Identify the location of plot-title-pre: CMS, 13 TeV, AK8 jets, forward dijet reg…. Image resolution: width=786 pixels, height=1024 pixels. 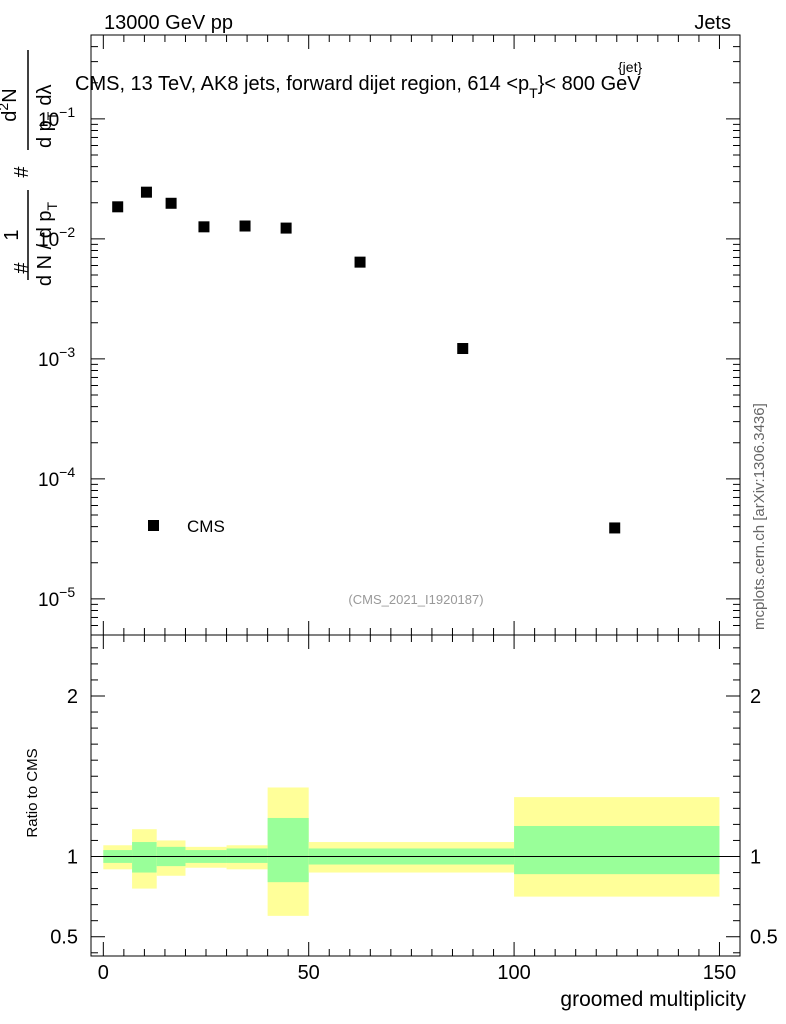
(302, 84).